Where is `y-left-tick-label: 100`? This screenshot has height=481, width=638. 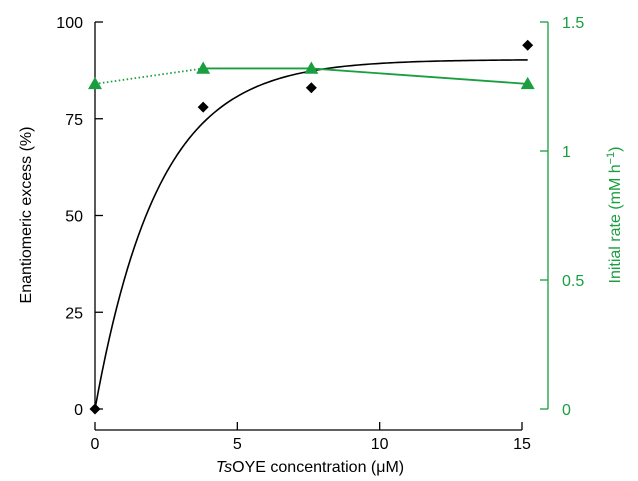 y-left-tick-label: 100 is located at coordinates (69, 23).